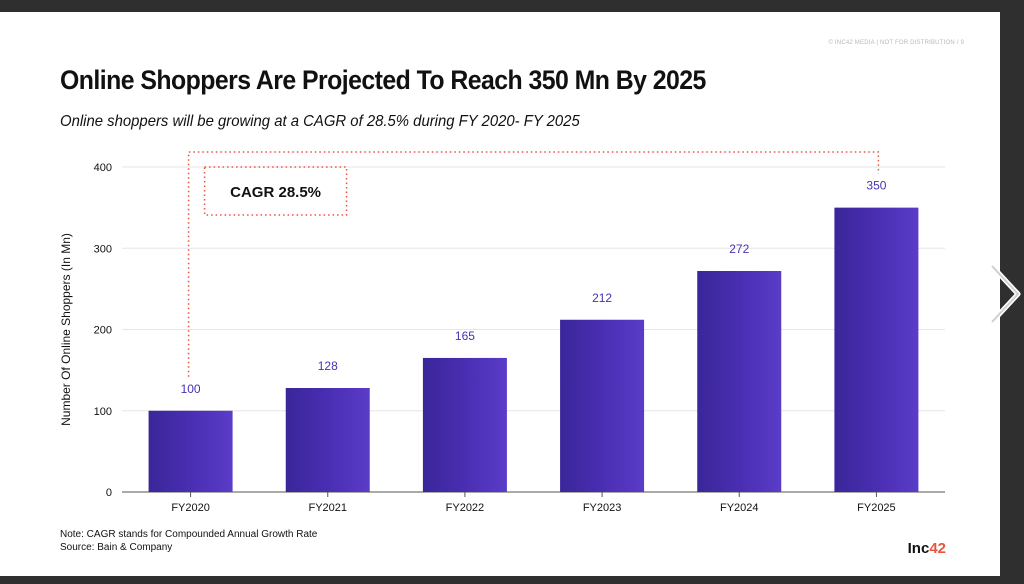  What do you see at coordinates (109, 493) in the screenshot?
I see `y-tick-label: 0` at bounding box center [109, 493].